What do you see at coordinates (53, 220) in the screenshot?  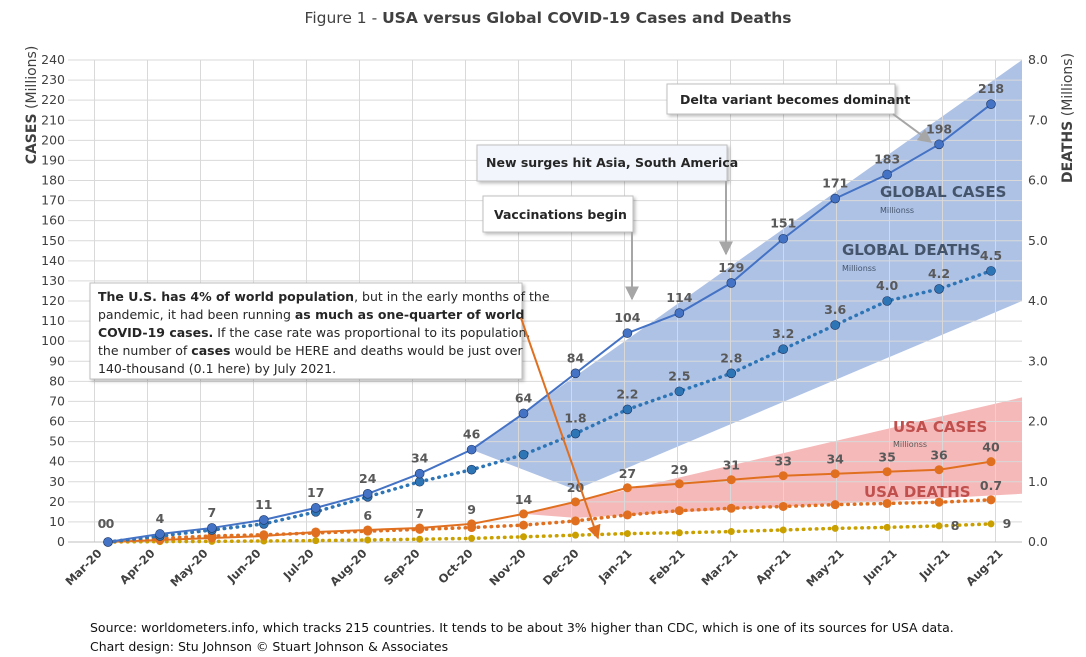 I see `y-left-tick-label: 160` at bounding box center [53, 220].